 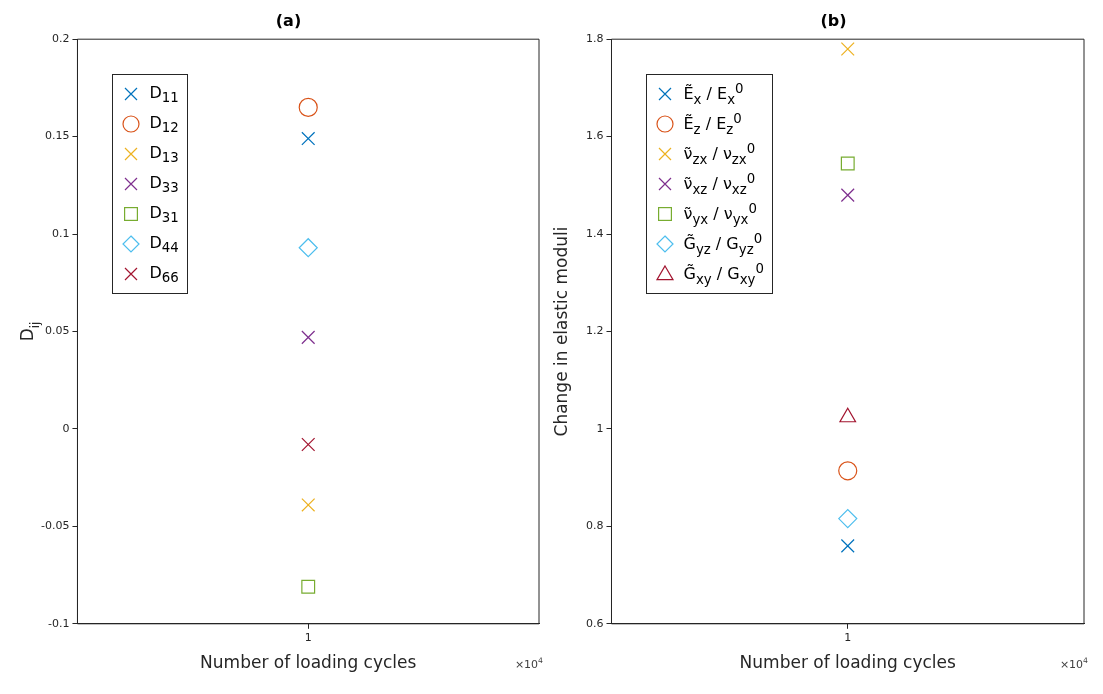 What do you see at coordinates (561, 331) in the screenshot?
I see `y-axis-title: Change in elastic moduli` at bounding box center [561, 331].